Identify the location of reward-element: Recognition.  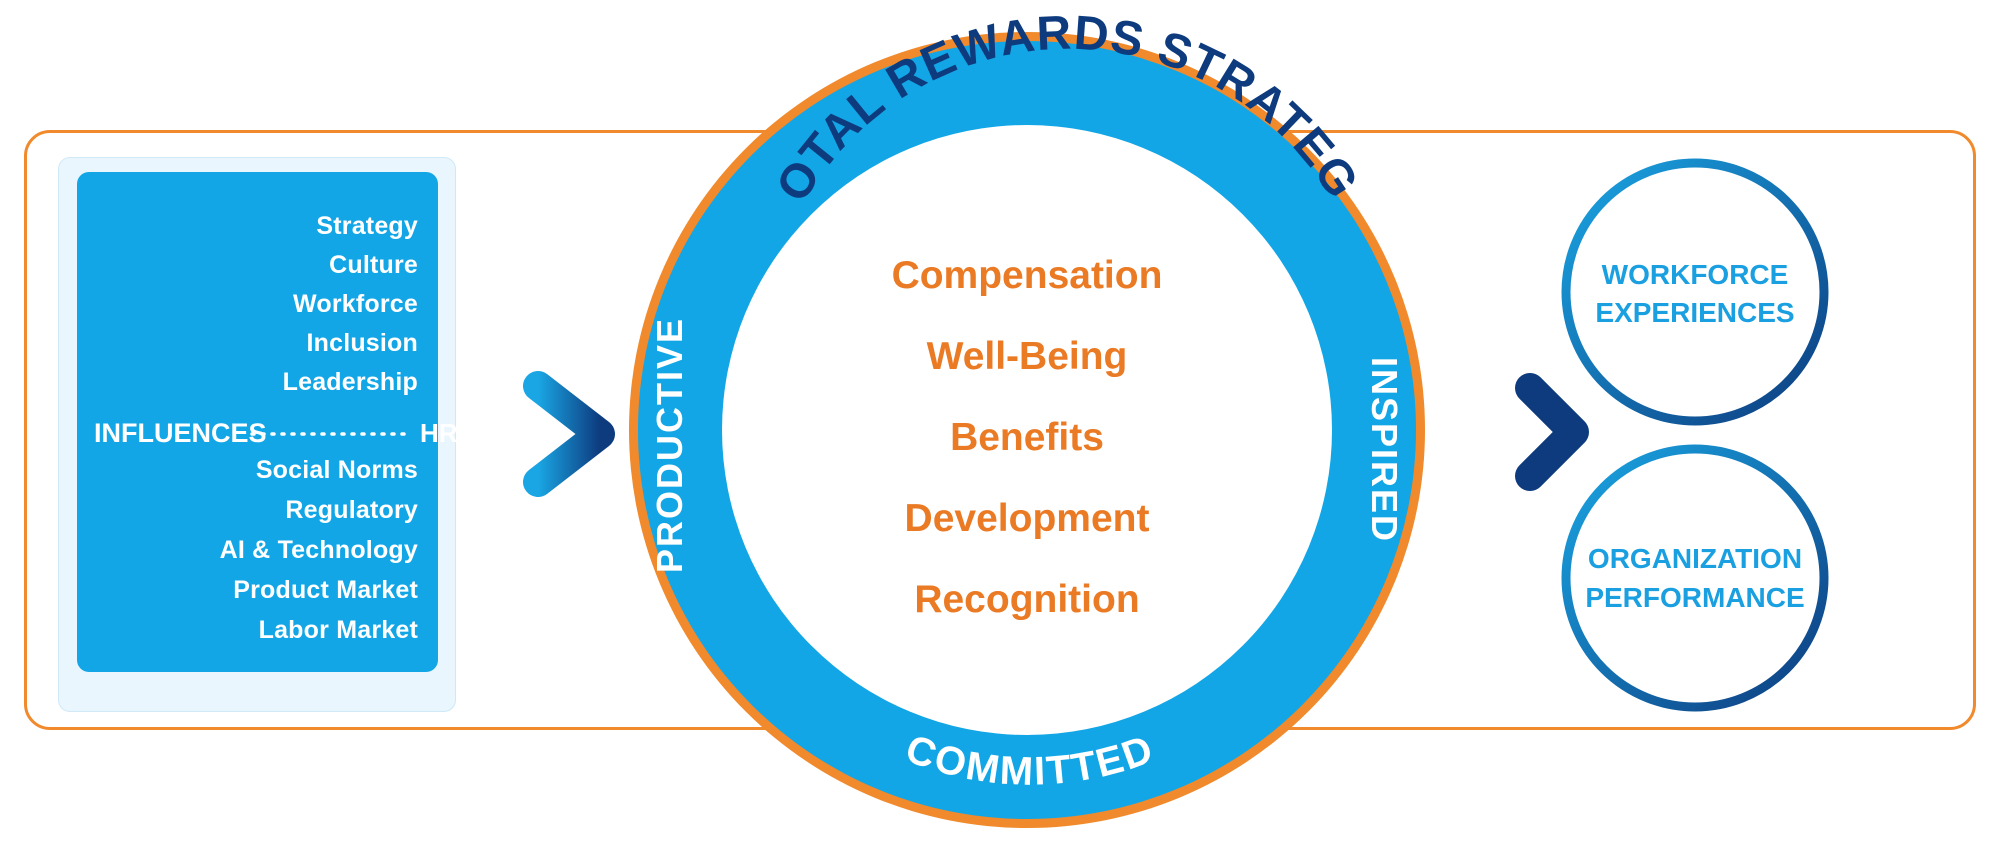
(1026, 599).